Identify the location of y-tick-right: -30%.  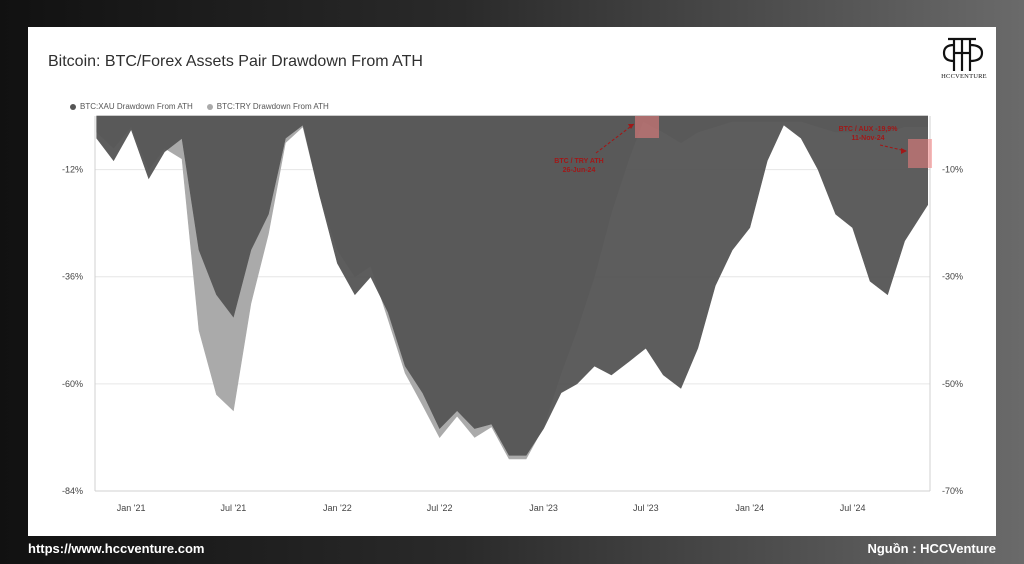
(952, 277).